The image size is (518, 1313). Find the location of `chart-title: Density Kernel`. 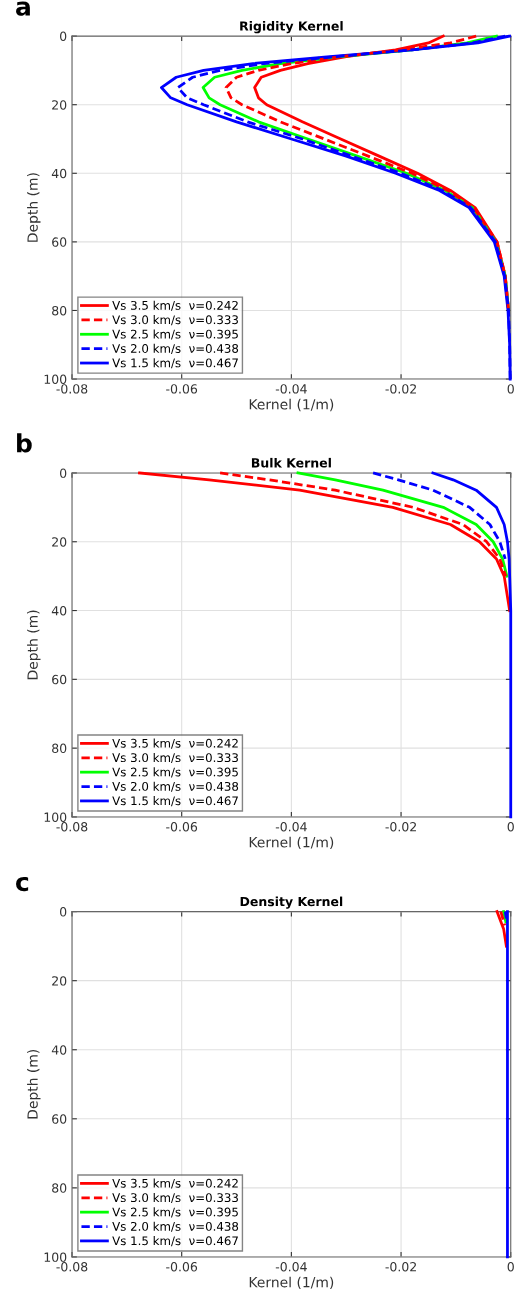

chart-title: Density Kernel is located at coordinates (291, 902).